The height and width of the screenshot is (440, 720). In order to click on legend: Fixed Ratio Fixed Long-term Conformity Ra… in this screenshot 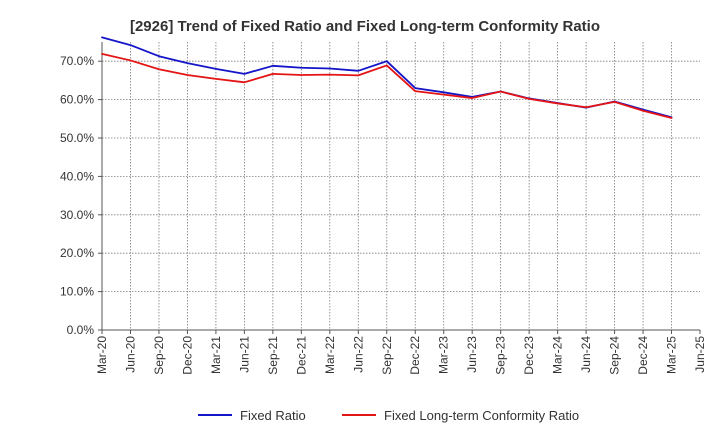, I will do `click(388, 415)`.